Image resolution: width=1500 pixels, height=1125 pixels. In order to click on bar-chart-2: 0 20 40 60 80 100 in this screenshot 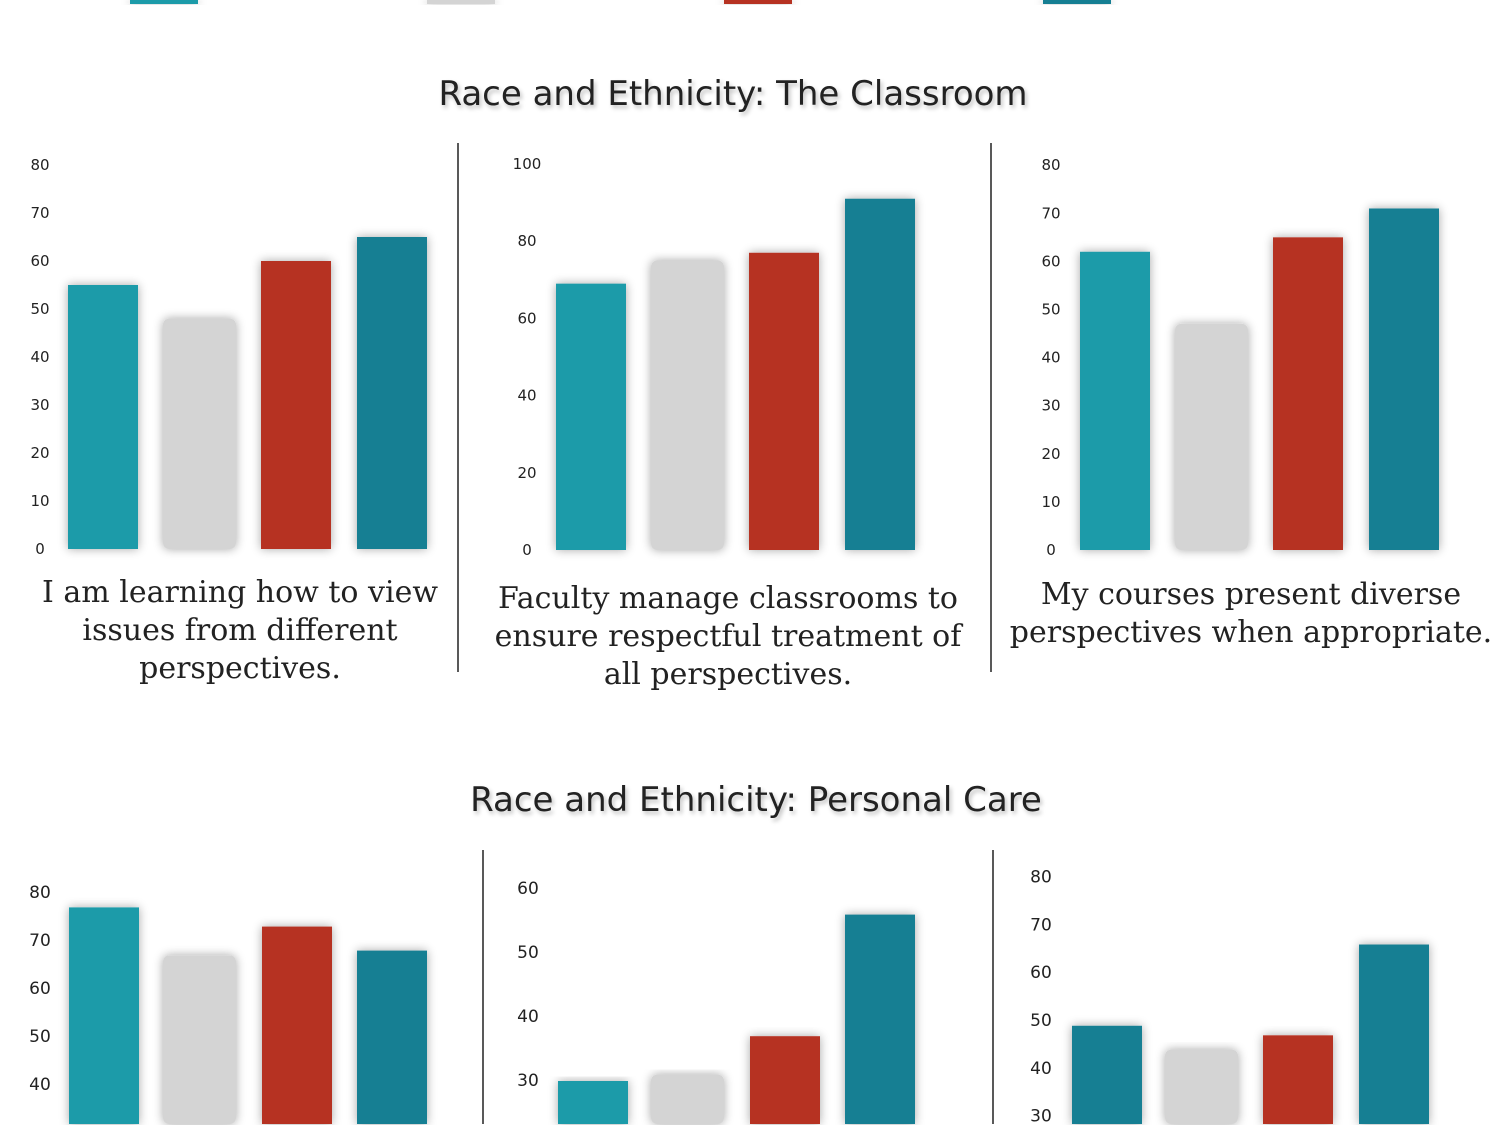, I will do `click(714, 357)`.